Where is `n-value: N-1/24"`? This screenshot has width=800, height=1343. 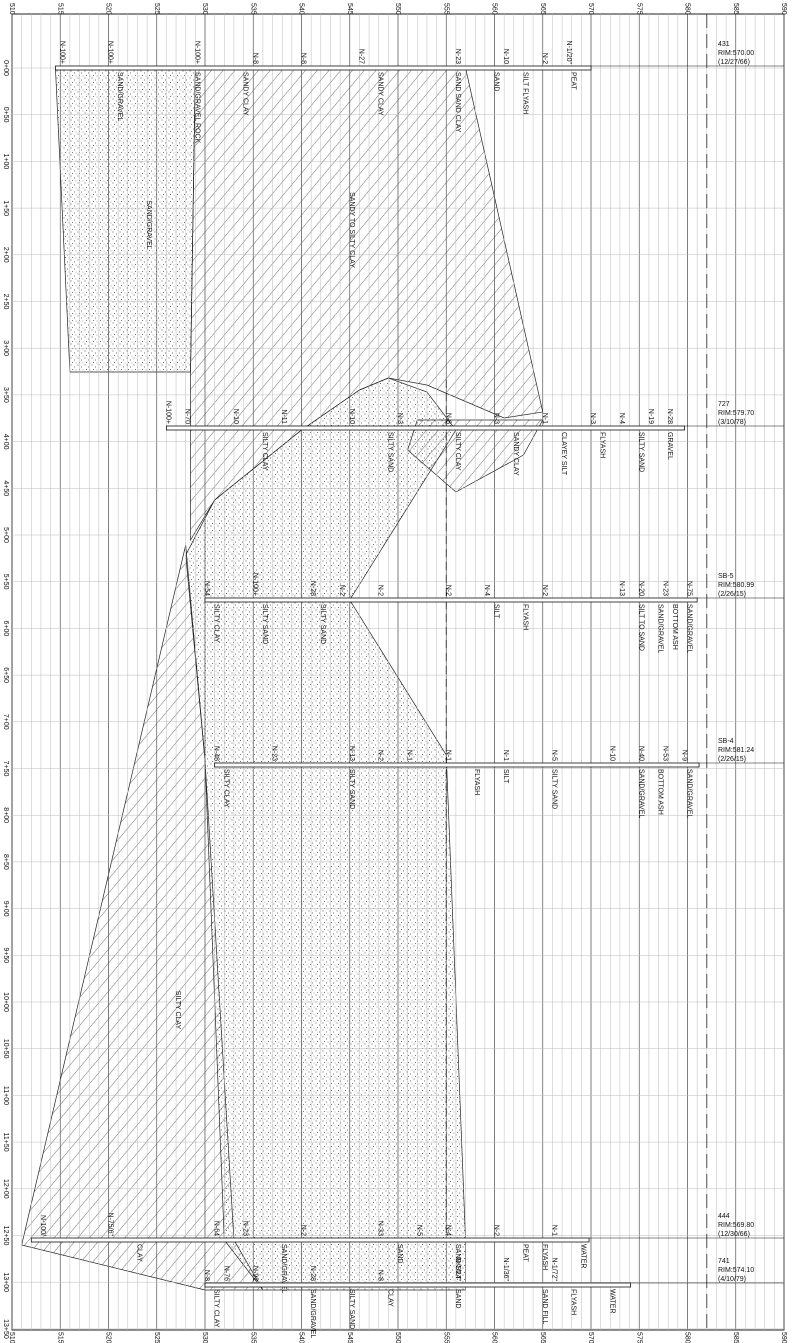
n-value: N-1/24" is located at coordinates (457, 1270).